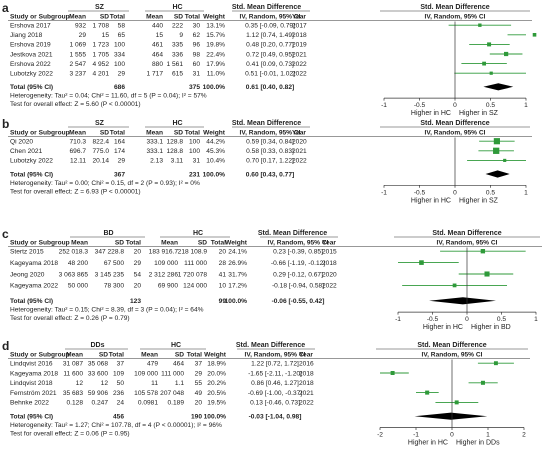  What do you see at coordinates (270, 35) in the screenshot?
I see `effect-ci: 1.12 [0.74, 1.49]` at bounding box center [270, 35].